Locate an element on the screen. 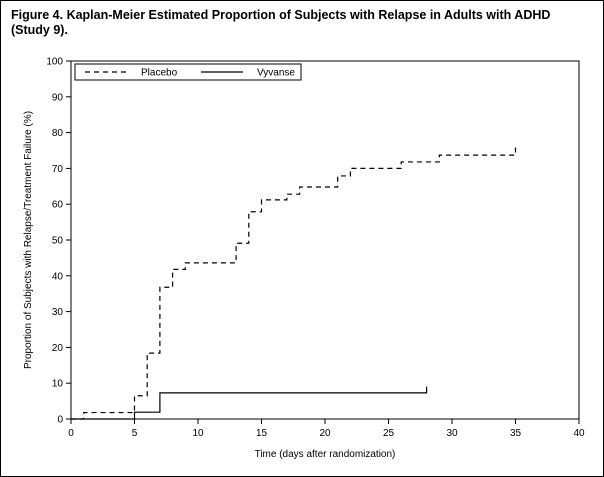 Image resolution: width=604 pixels, height=477 pixels. x-tick-label: 15 is located at coordinates (262, 433).